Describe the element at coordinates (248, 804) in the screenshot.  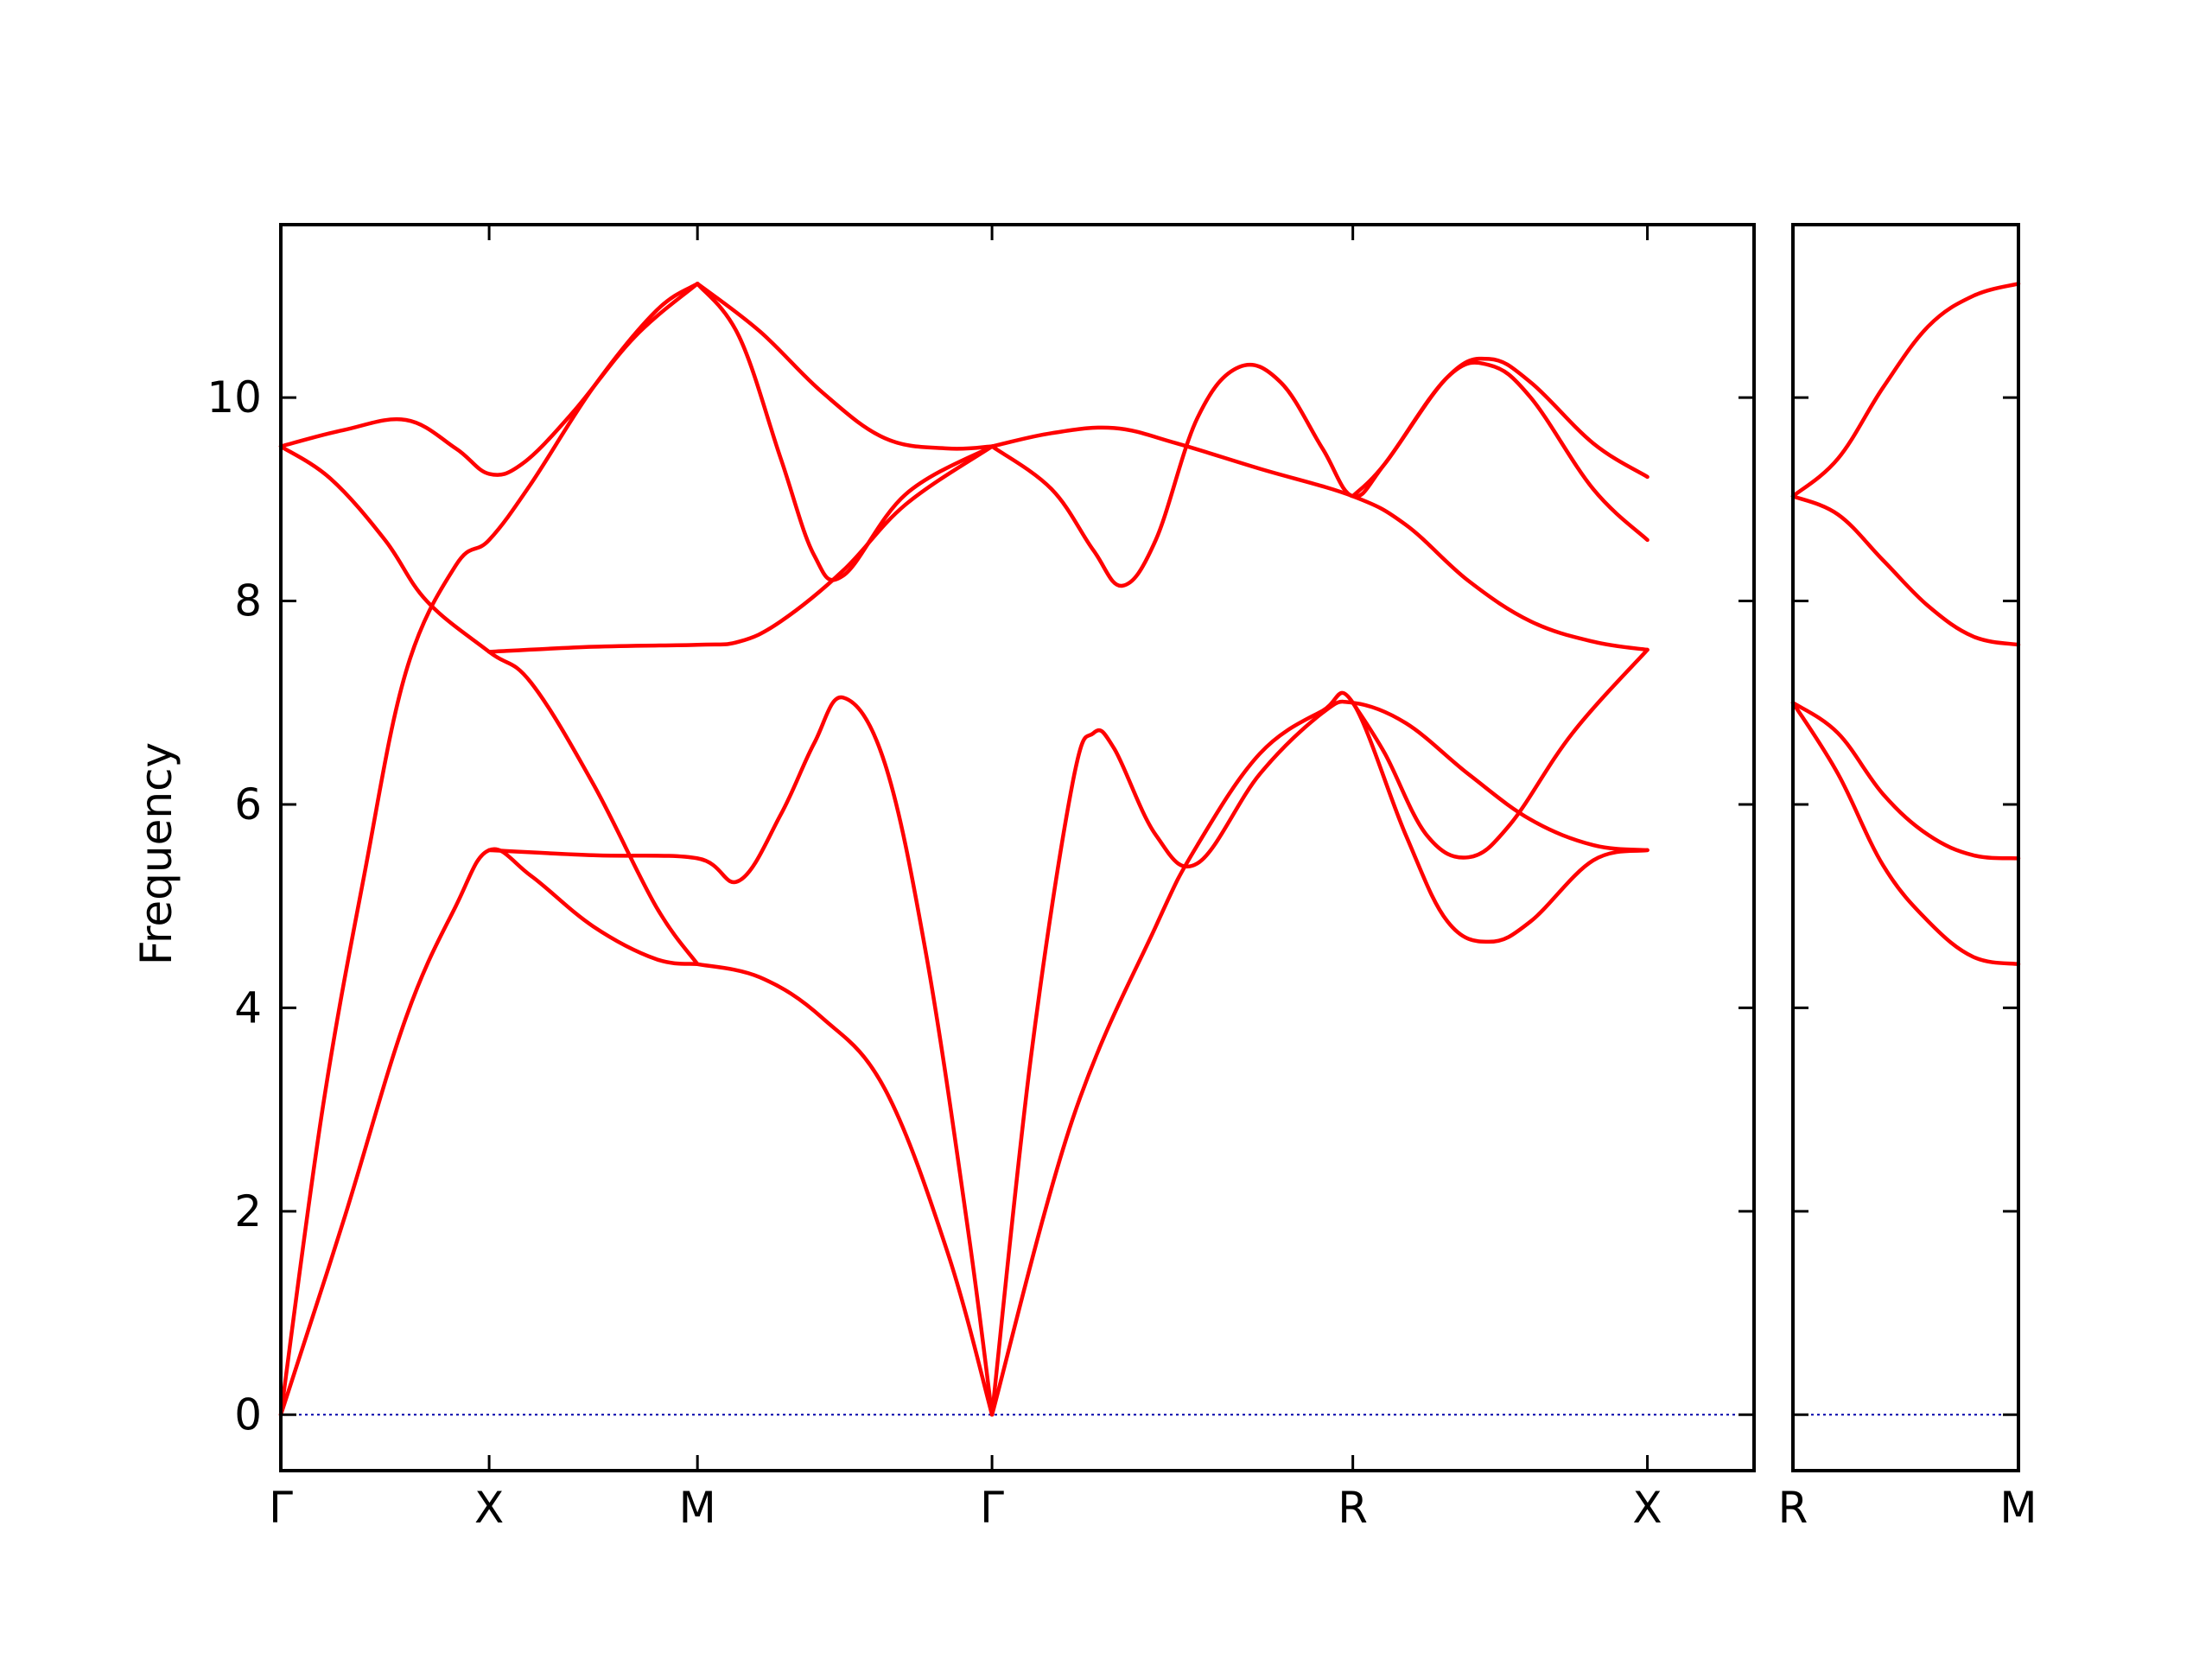
I see `y-tick-label: 6` at that location.